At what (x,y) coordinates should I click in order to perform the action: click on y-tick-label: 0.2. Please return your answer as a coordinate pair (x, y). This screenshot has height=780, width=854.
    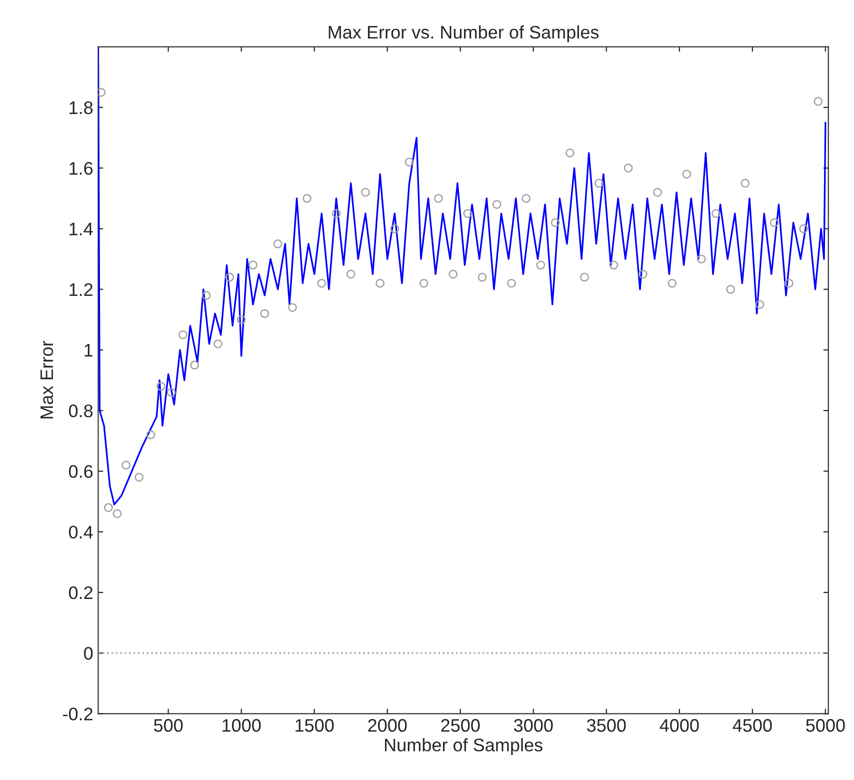
    Looking at the image, I should click on (80, 593).